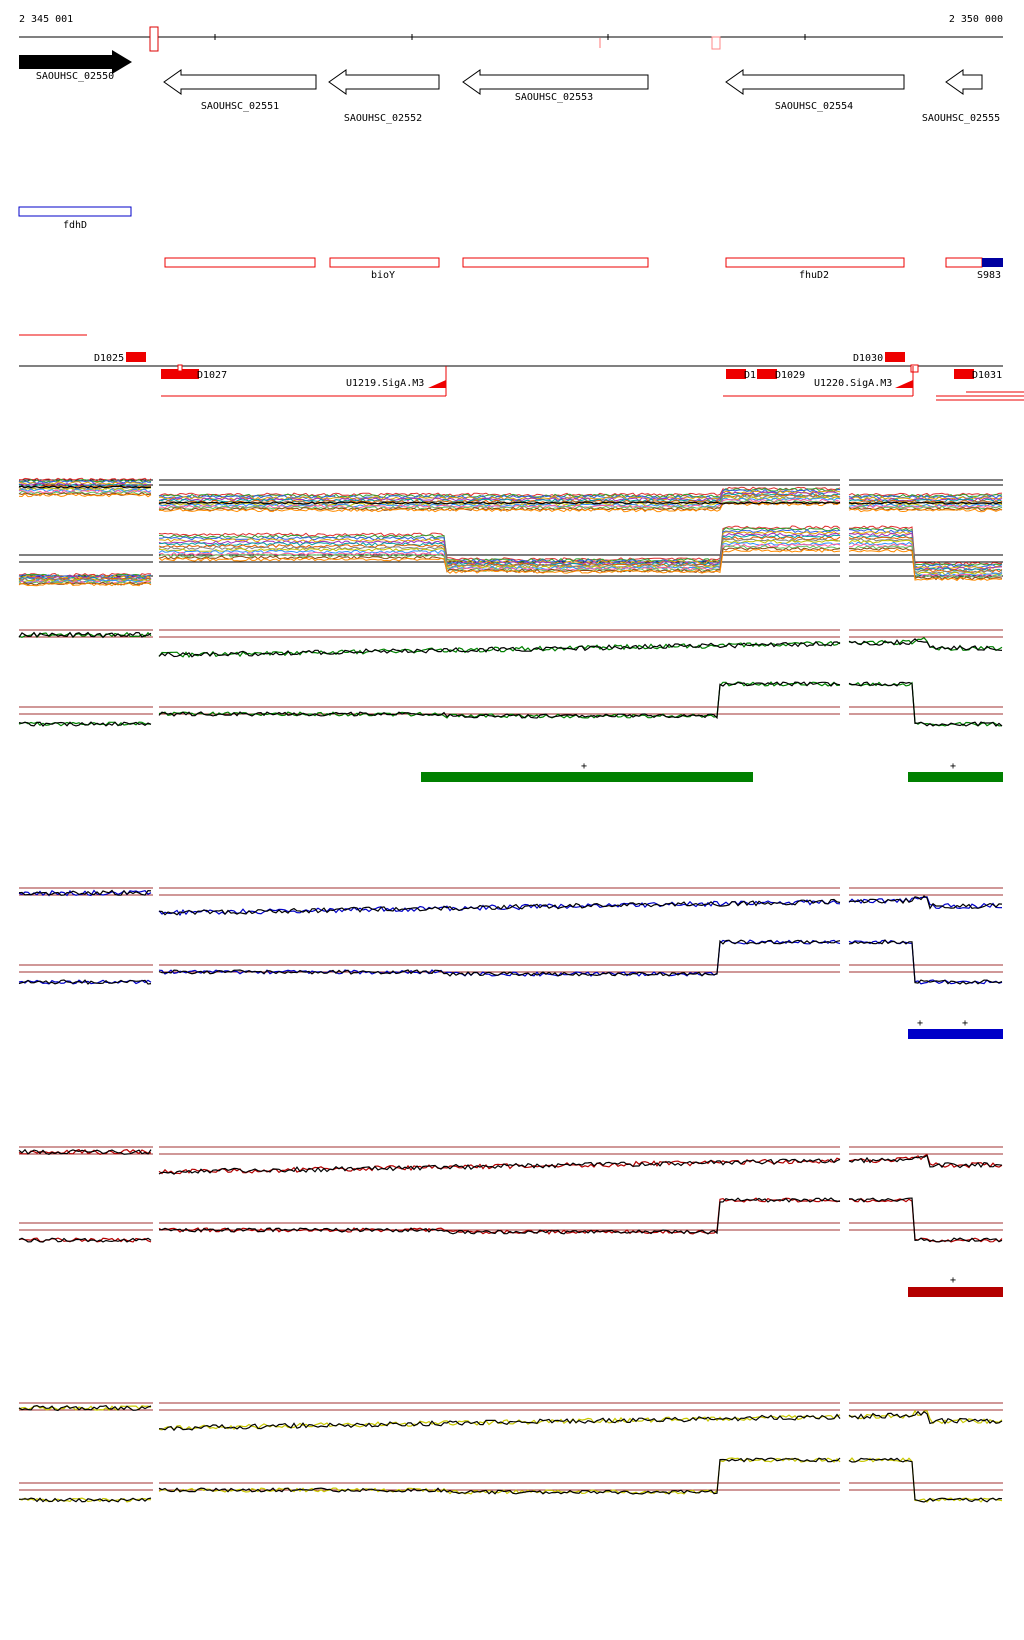  I want to click on expression-panel-green, so click(510, 678).